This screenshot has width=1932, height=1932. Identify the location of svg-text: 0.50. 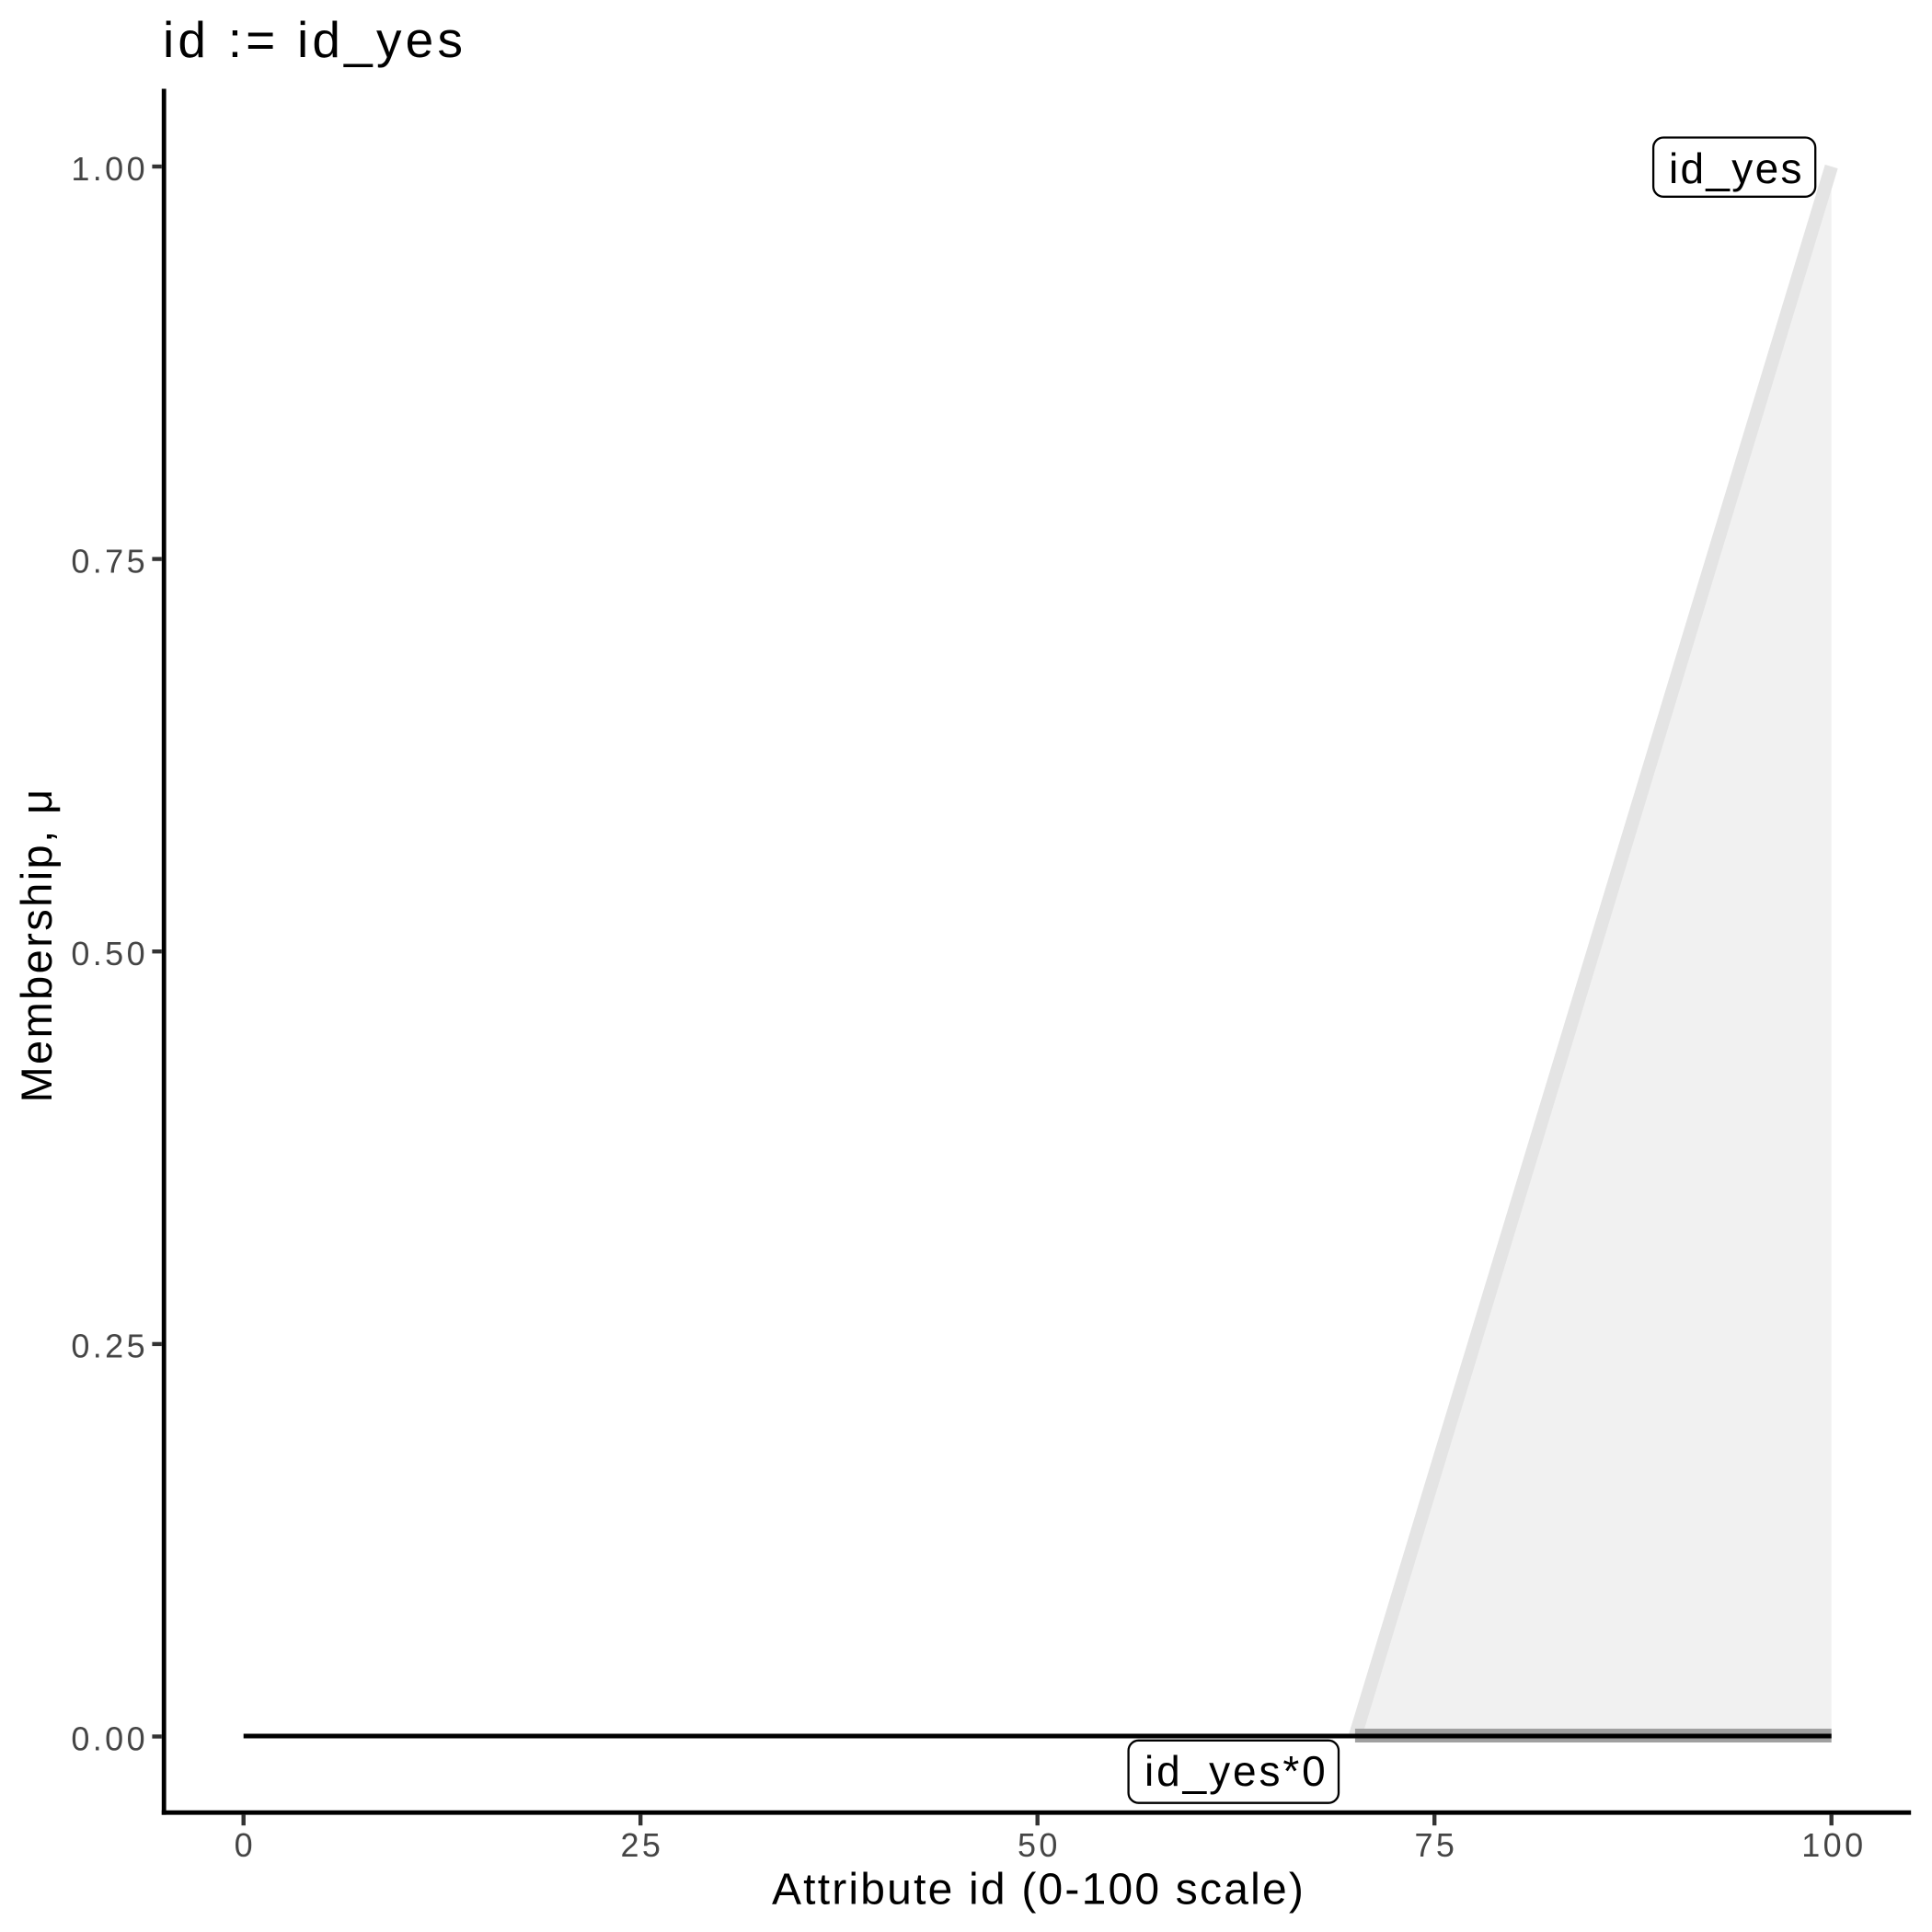
(109, 953).